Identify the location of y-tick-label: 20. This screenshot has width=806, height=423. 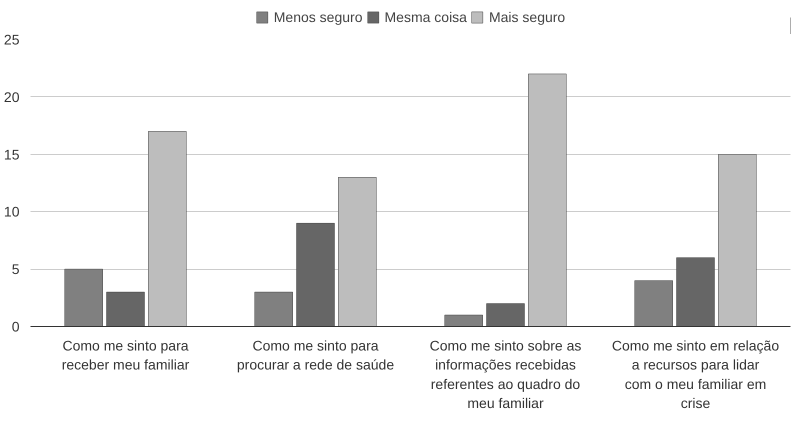
(12, 96).